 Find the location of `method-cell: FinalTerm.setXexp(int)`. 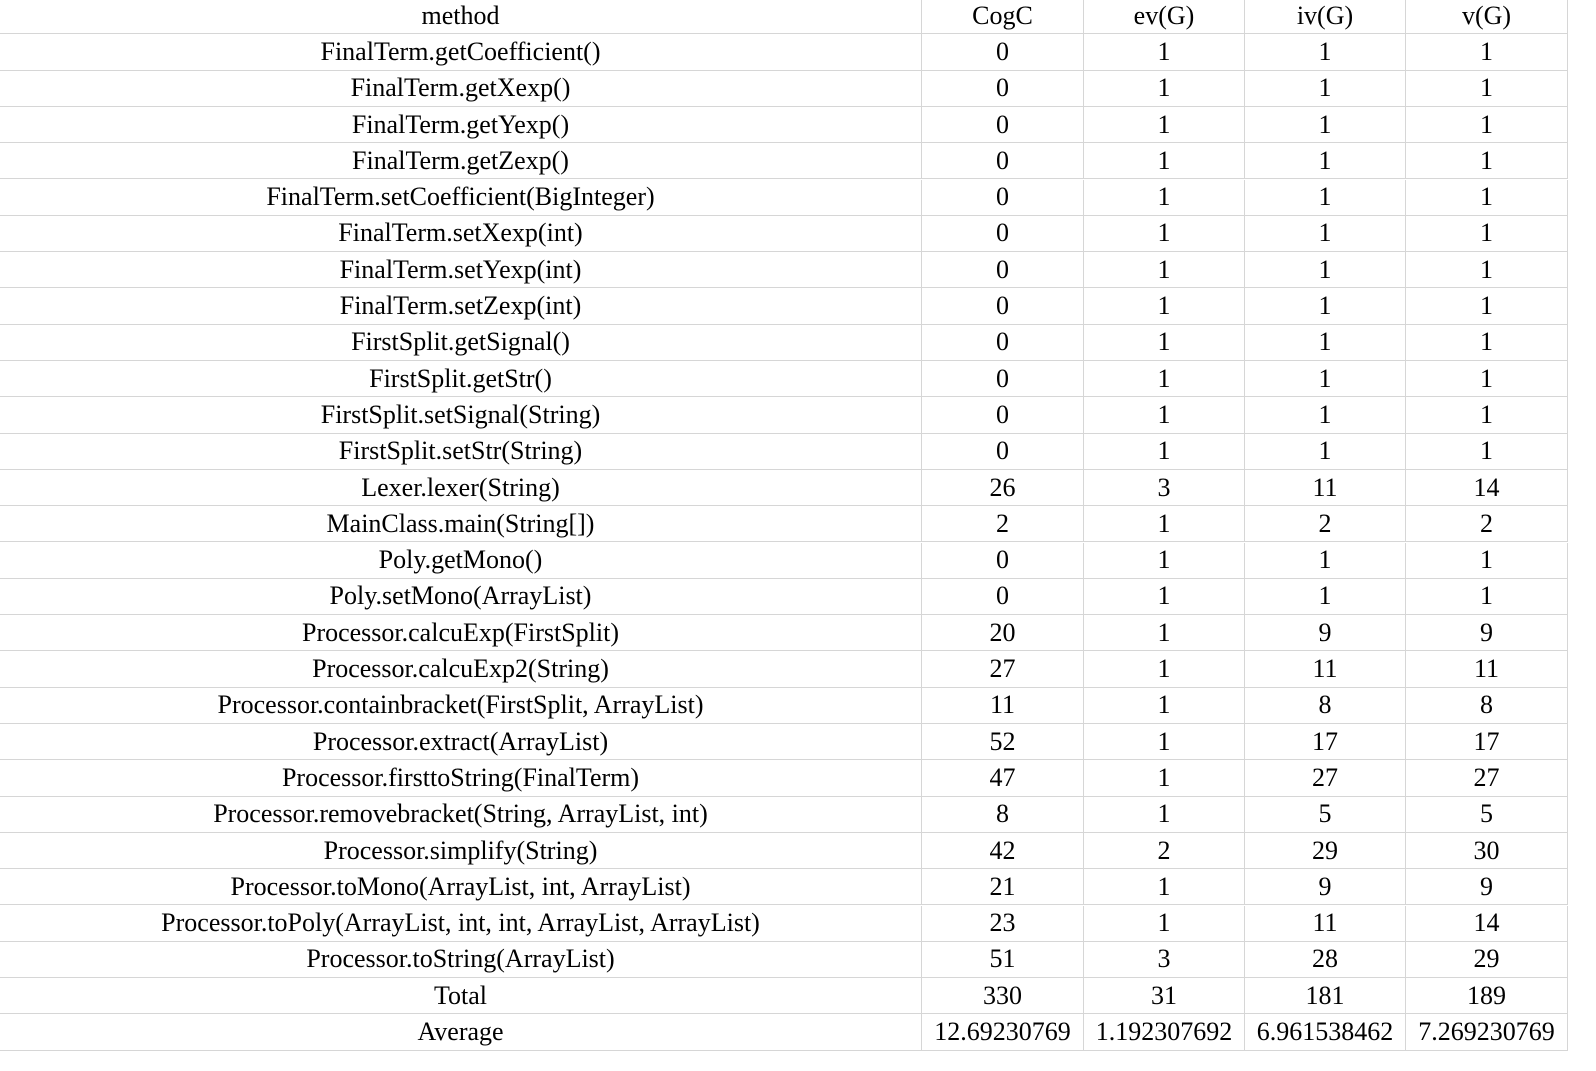

method-cell: FinalTerm.setXexp(int) is located at coordinates (461, 234).